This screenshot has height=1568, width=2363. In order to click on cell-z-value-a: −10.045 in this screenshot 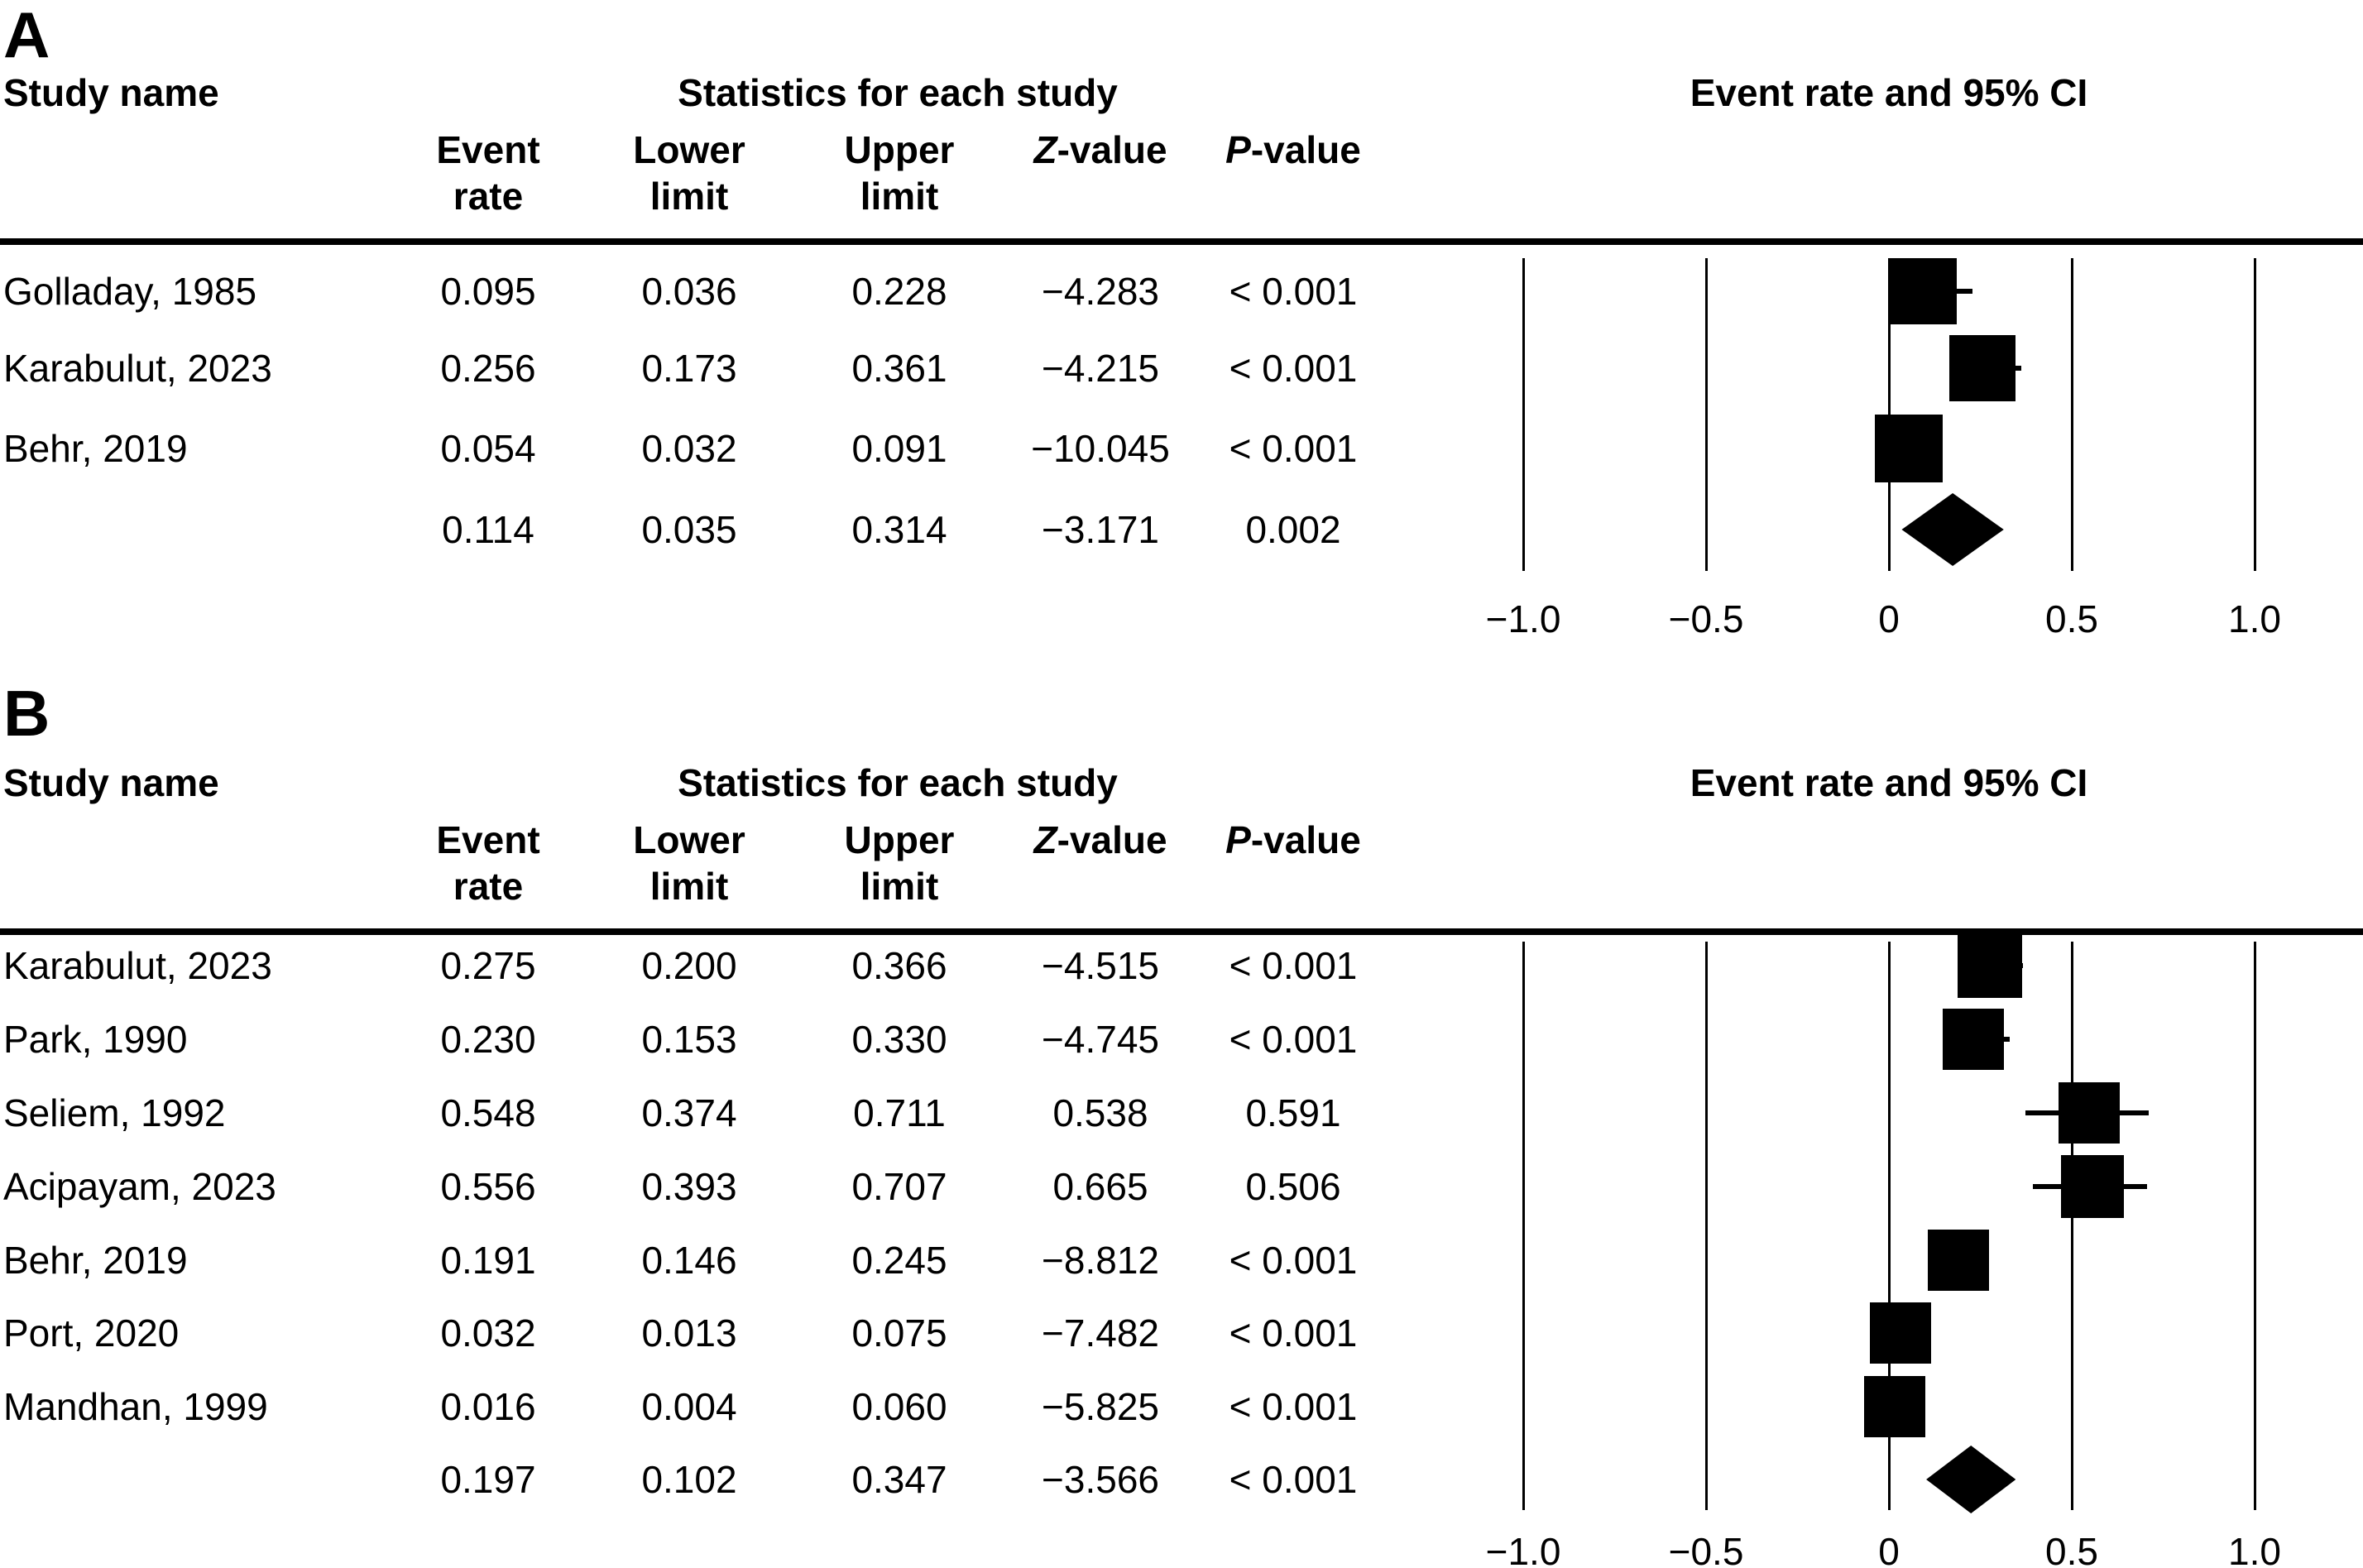, I will do `click(1100, 449)`.